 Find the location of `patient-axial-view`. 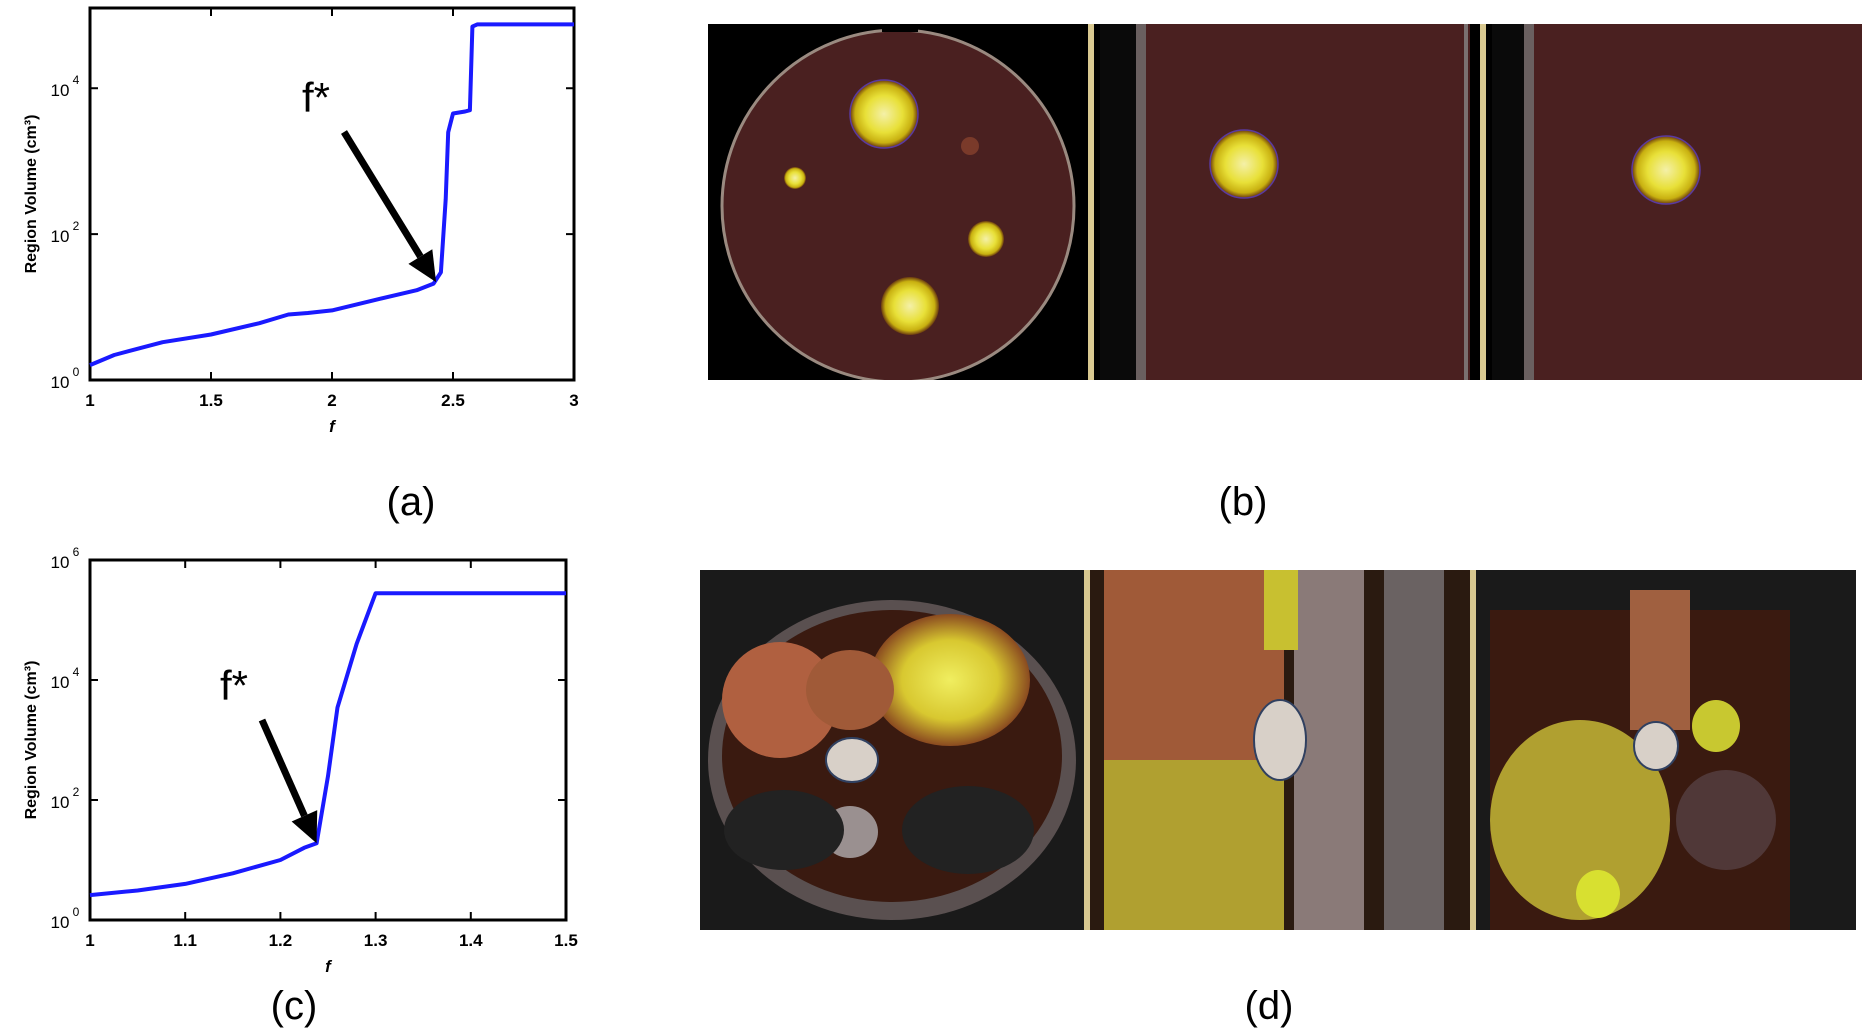

patient-axial-view is located at coordinates (892, 750).